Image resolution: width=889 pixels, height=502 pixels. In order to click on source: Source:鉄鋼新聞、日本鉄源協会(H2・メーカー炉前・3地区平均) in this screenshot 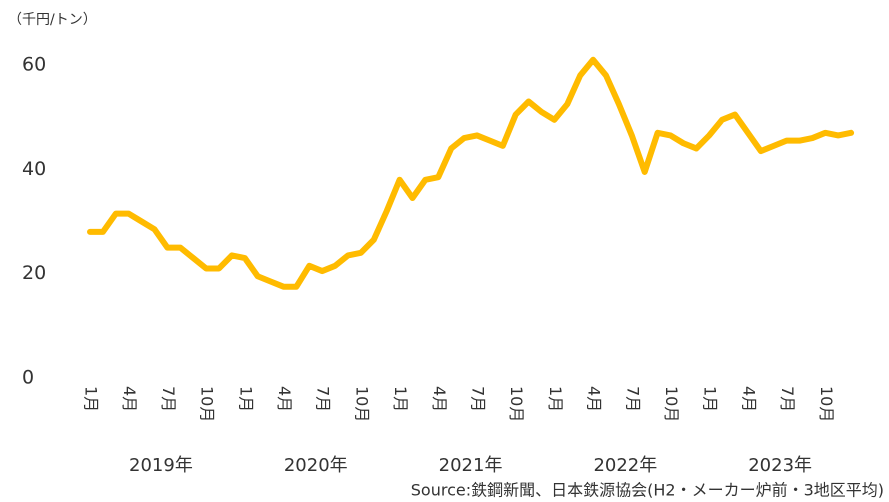, I will do `click(647, 490)`.